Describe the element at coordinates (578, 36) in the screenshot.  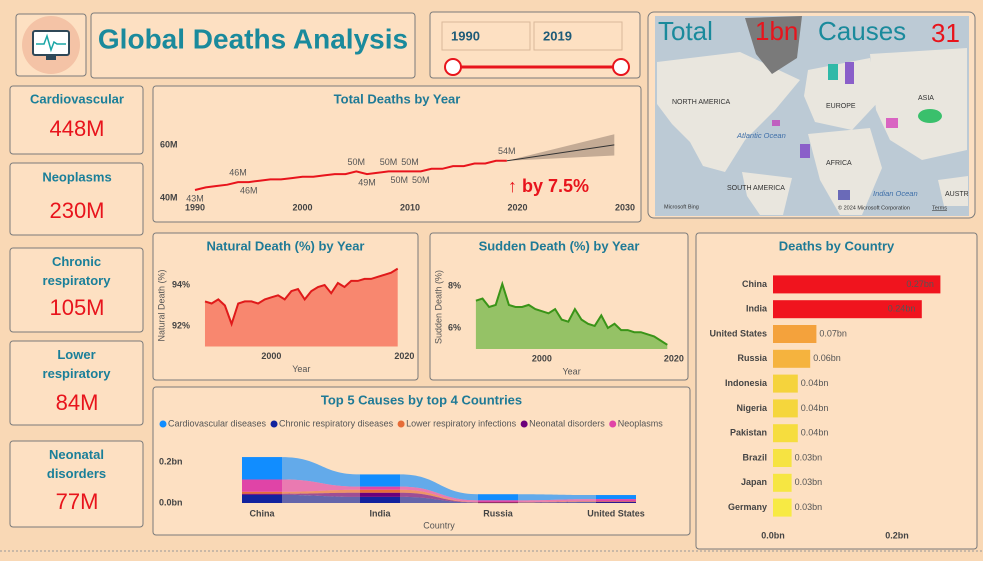
I see `slicer-end-box` at that location.